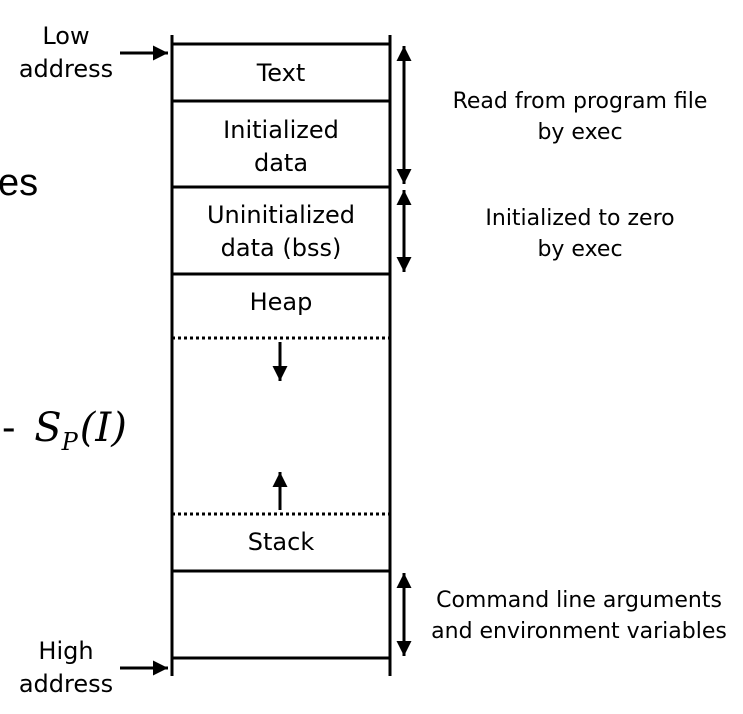 The width and height of the screenshot is (743, 714). What do you see at coordinates (66, 36) in the screenshot?
I see `low-address-line-1: Low` at bounding box center [66, 36].